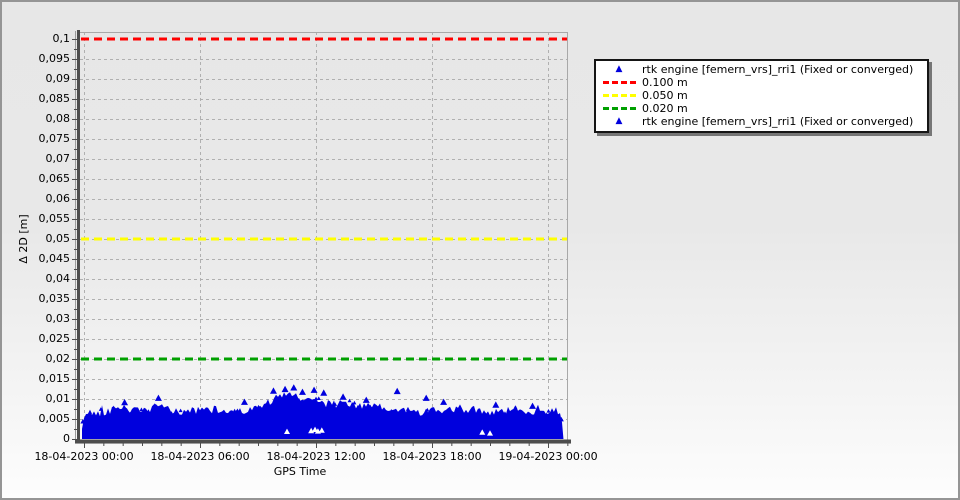 This screenshot has height=500, width=960. What do you see at coordinates (761, 108) in the screenshot?
I see `legend-row: 0.020 m` at bounding box center [761, 108].